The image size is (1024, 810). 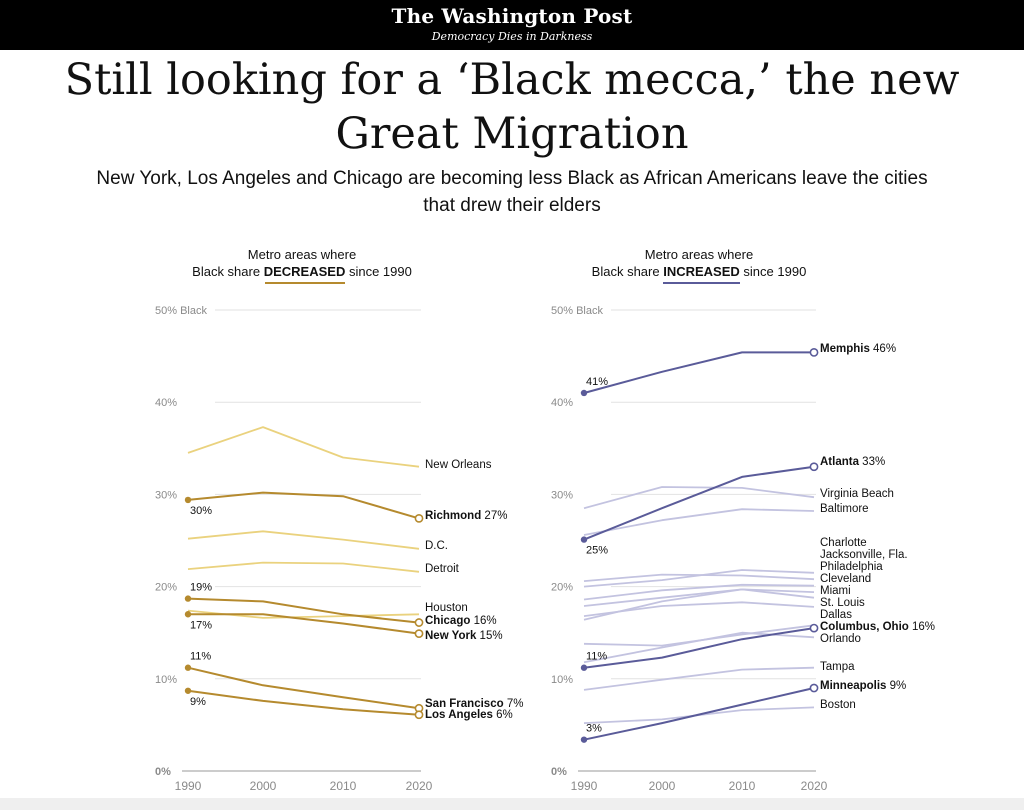 I want to click on left-y-tick-label: 20%, so click(x=166, y=588).